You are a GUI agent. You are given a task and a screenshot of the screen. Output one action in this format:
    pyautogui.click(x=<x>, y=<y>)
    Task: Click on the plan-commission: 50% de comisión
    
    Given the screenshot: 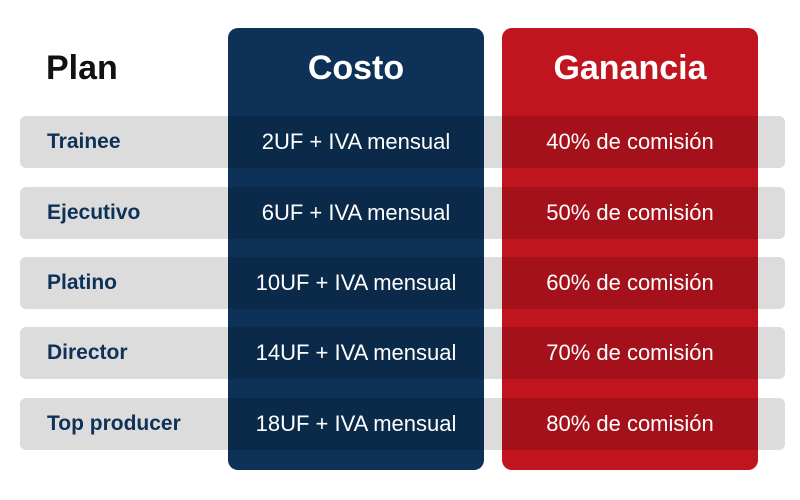 What is the action you would take?
    pyautogui.click(x=630, y=212)
    